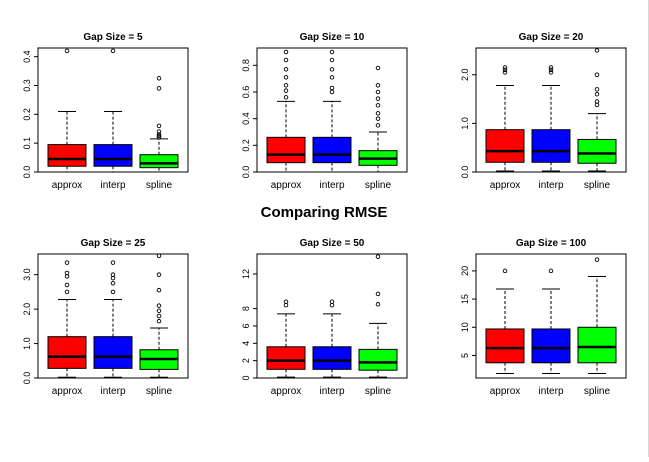 This screenshot has width=649, height=462. I want to click on panel-4-y-tick-label: 0.0, so click(27, 378).